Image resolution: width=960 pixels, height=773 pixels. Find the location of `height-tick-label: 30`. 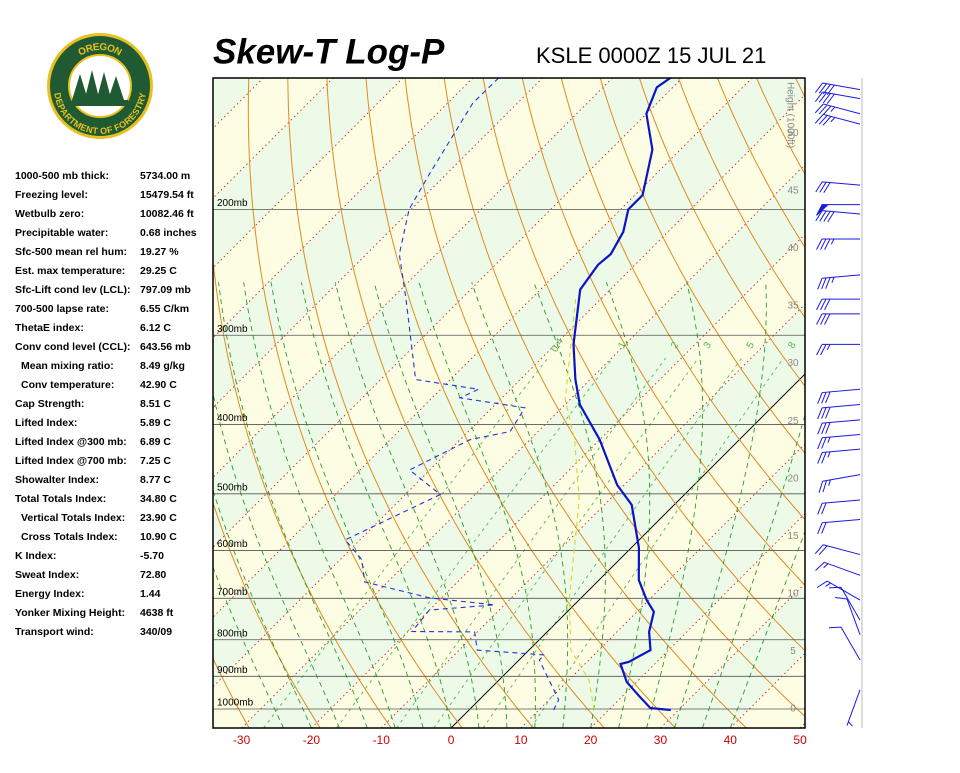

height-tick-label: 30 is located at coordinates (793, 363).